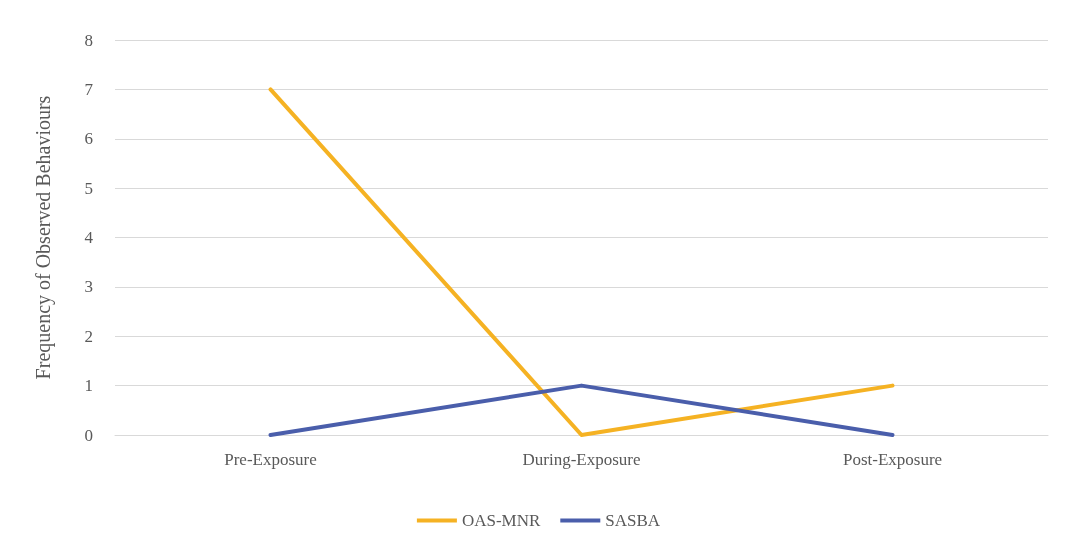 The width and height of the screenshot is (1077, 548). Describe the element at coordinates (501, 520) in the screenshot. I see `legend-label: OAS-MNR` at that location.